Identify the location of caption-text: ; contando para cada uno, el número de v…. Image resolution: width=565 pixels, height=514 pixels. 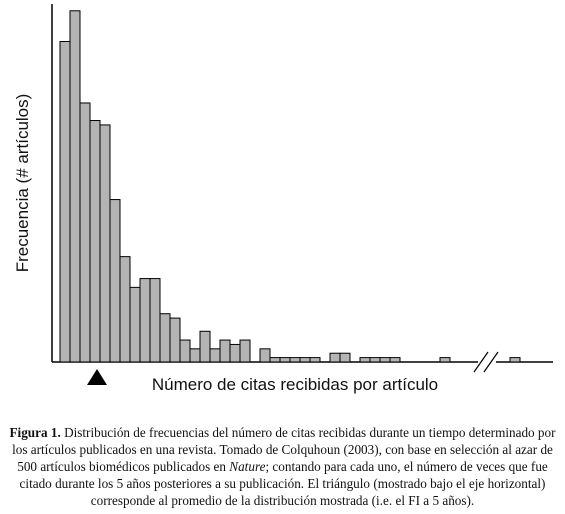
(283, 483).